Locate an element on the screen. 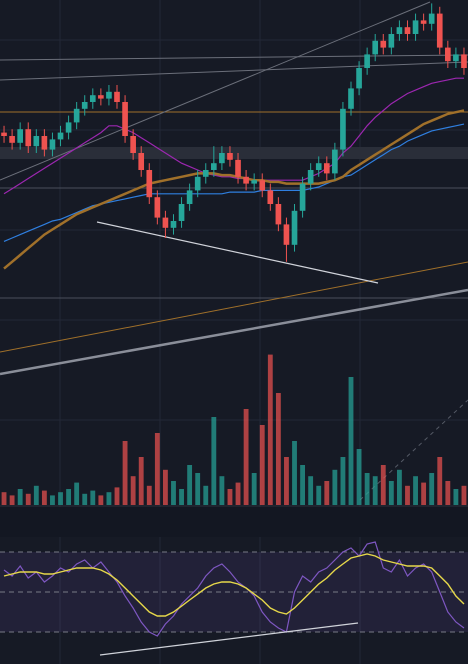 This screenshot has width=468, height=664. rsi-signal is located at coordinates (234, 585).